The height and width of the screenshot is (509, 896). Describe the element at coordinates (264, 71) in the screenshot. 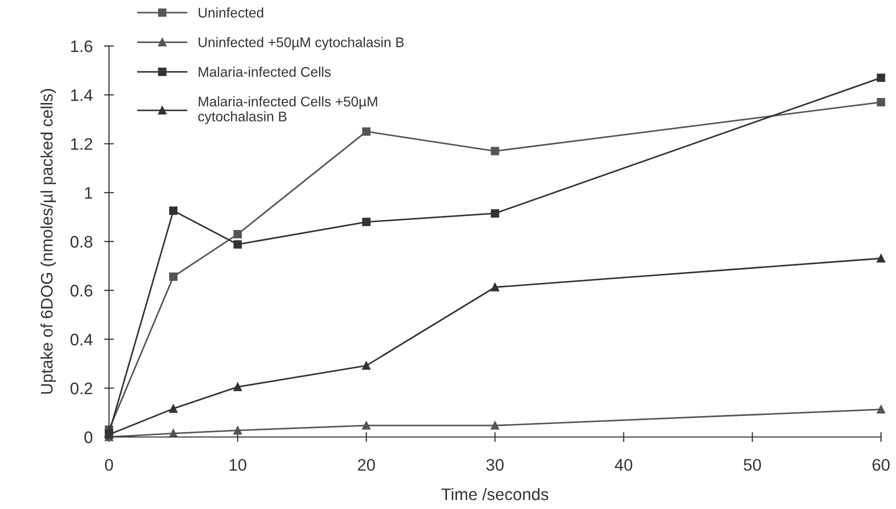

I see `legend-label: Malaria-infected Cells` at that location.